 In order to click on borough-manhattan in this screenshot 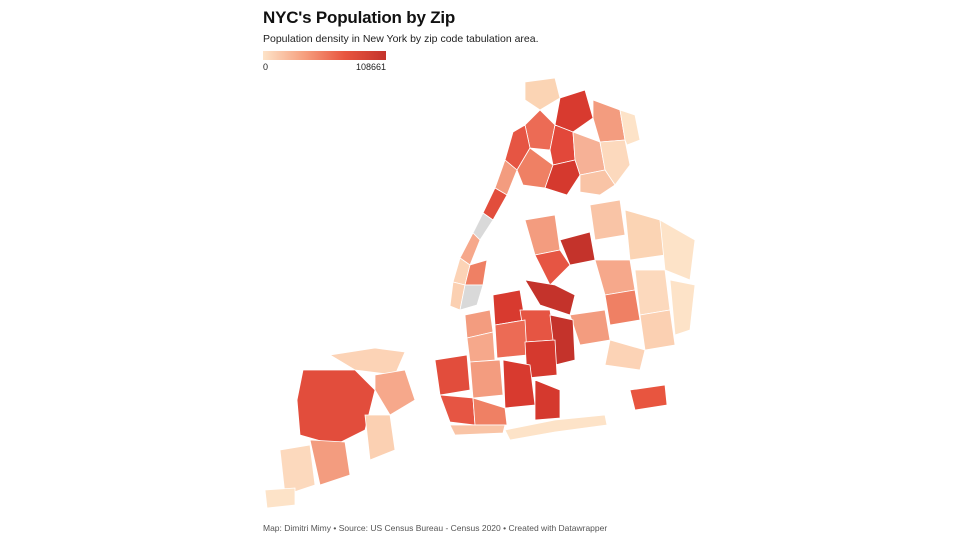, I will do `click(483, 235)`.